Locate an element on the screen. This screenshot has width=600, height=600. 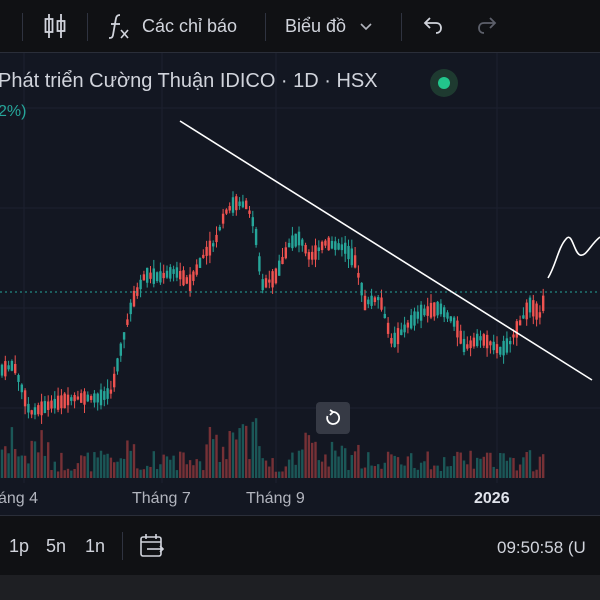
undo-button is located at coordinates (433, 26).